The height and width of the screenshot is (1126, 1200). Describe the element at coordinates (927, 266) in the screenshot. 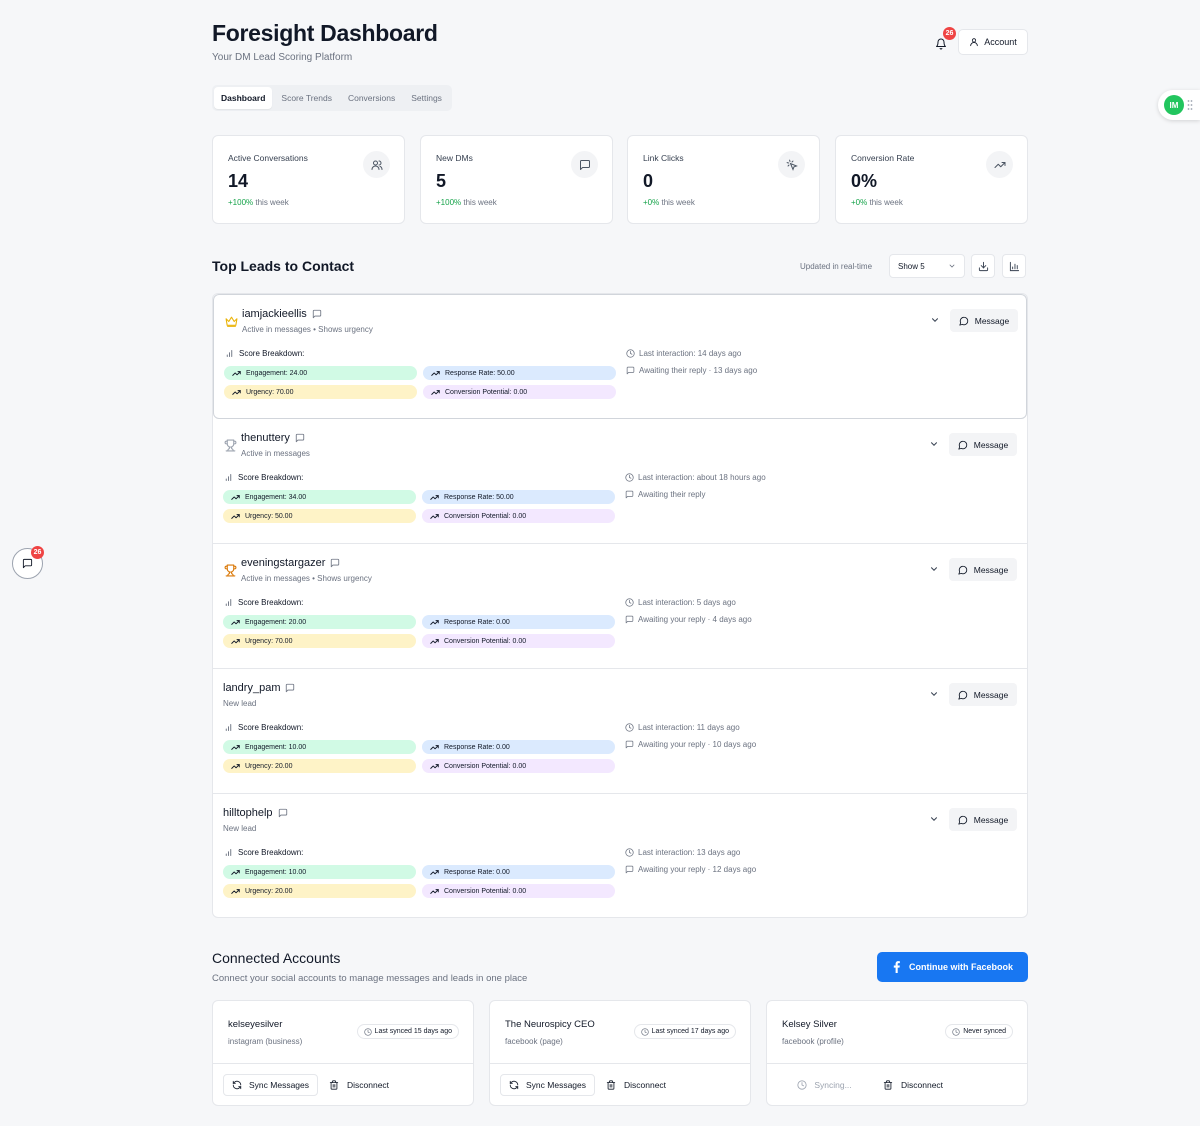

I see `show-count-select: Show 5` at that location.